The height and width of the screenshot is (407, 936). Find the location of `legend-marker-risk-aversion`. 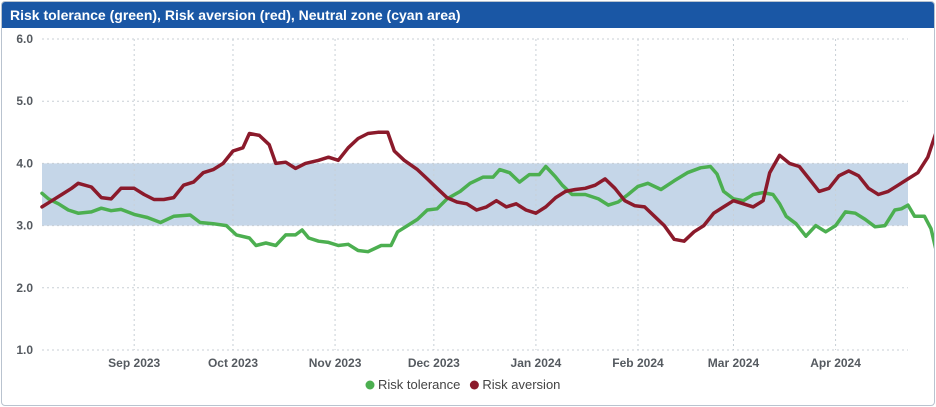

legend-marker-risk-aversion is located at coordinates (474, 385).